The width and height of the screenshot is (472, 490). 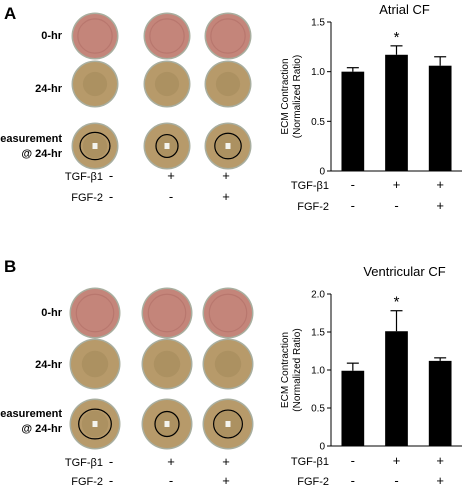 I want to click on panel-label: A, so click(x=10, y=13).